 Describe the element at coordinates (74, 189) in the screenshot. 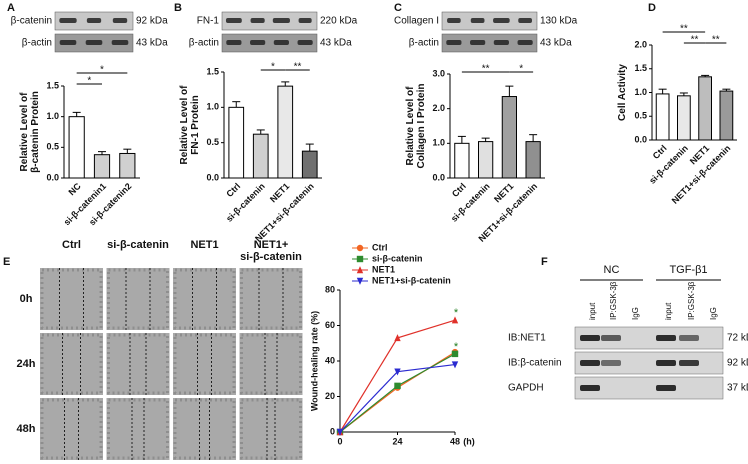

I see `x-tick-label: NC` at that location.